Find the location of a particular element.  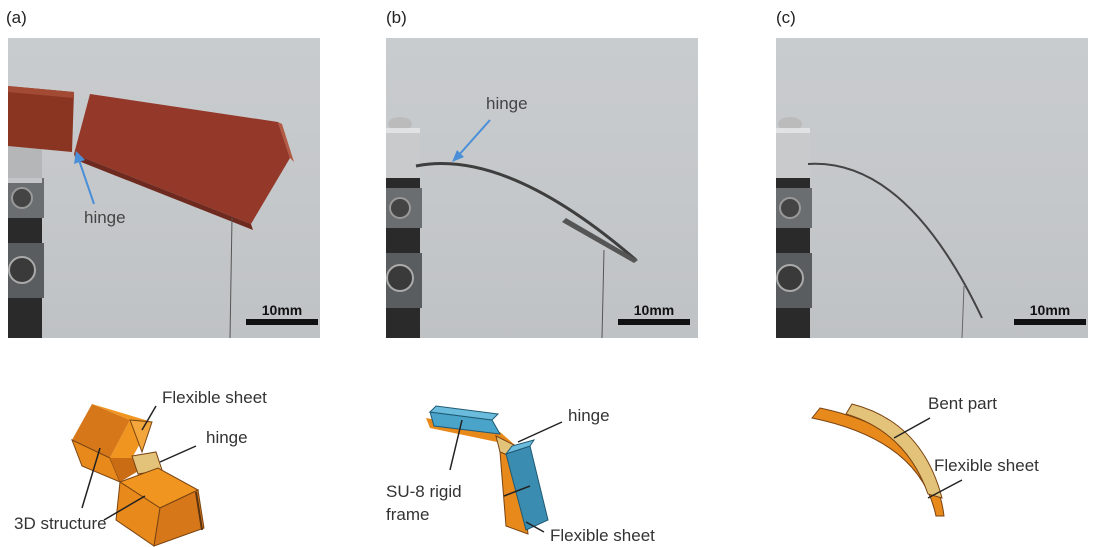

photo-c-drawing is located at coordinates (879, 227).